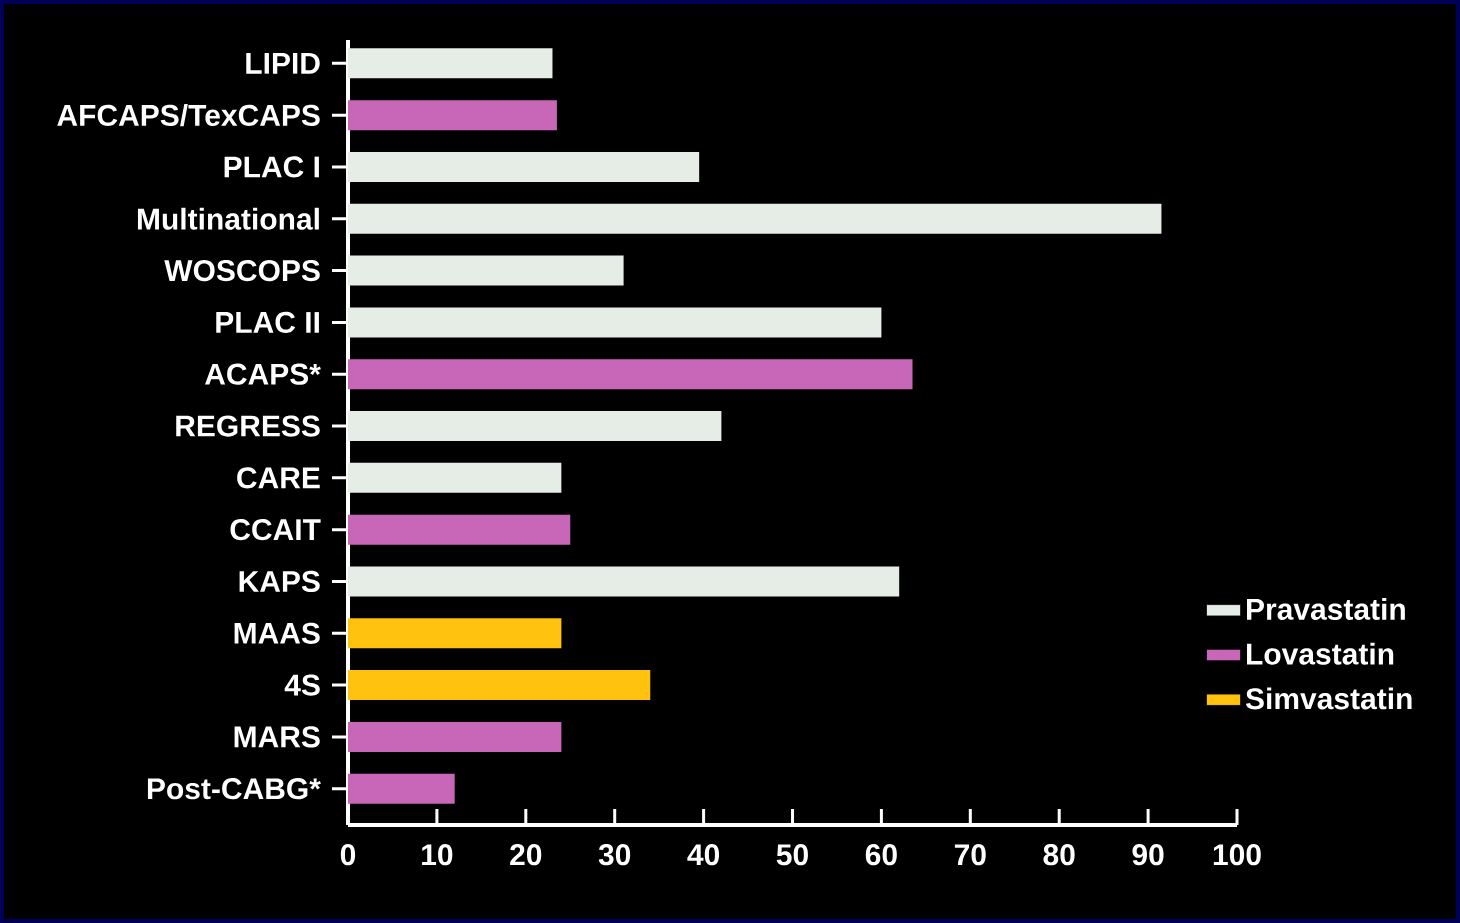  What do you see at coordinates (703, 855) in the screenshot?
I see `x-tick-label: 40` at bounding box center [703, 855].